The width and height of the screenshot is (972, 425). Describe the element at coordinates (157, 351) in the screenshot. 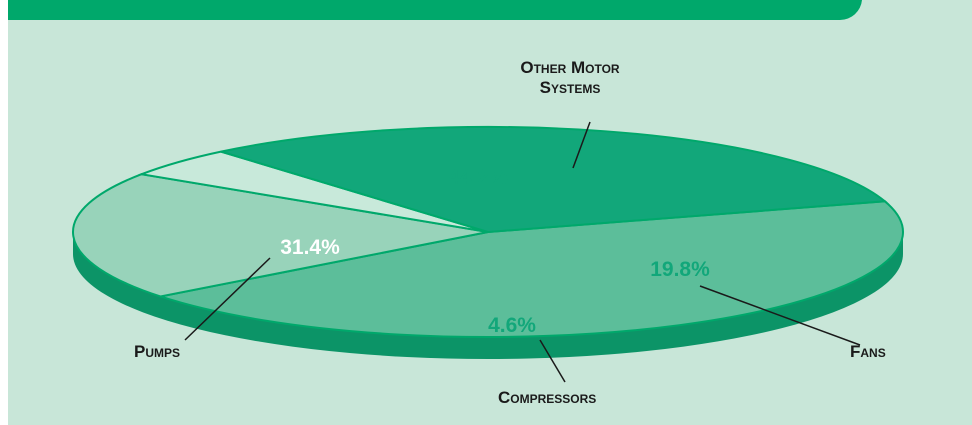

I see `slice-label: Pumps` at that location.